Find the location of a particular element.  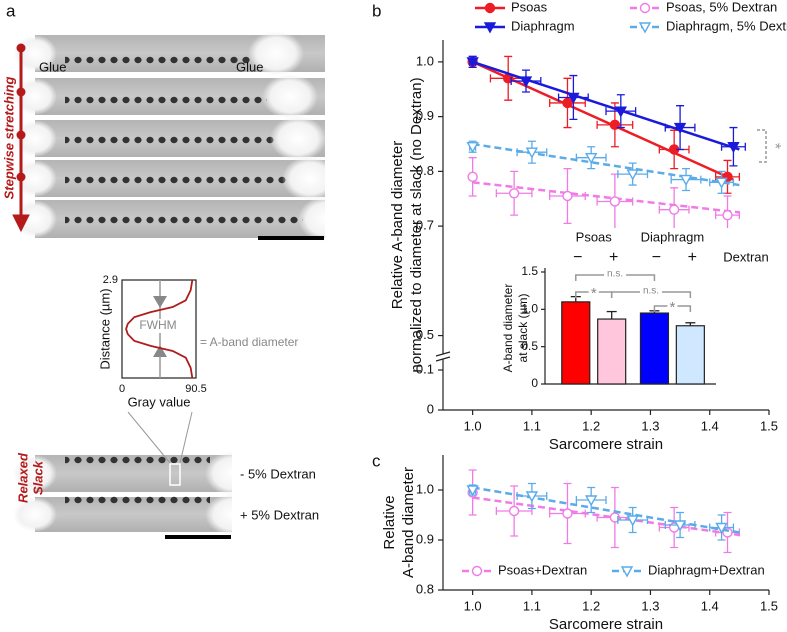

fit-line is located at coordinates (606, 105).